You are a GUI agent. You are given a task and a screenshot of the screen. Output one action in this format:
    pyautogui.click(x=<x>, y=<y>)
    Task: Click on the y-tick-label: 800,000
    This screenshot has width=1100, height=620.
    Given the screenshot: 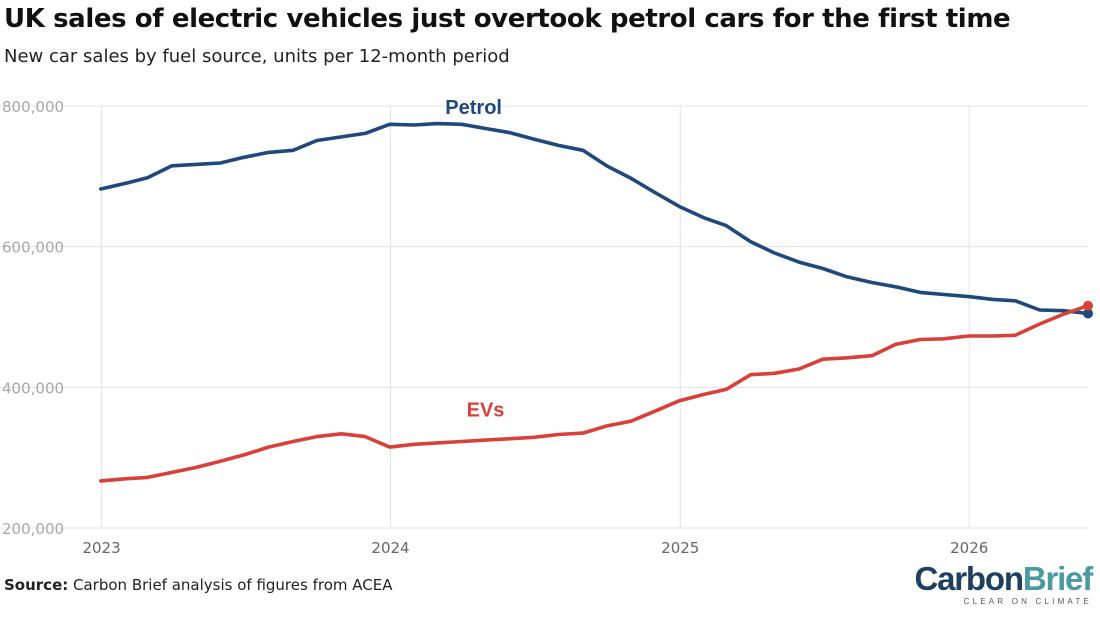 What is the action you would take?
    pyautogui.click(x=33, y=107)
    